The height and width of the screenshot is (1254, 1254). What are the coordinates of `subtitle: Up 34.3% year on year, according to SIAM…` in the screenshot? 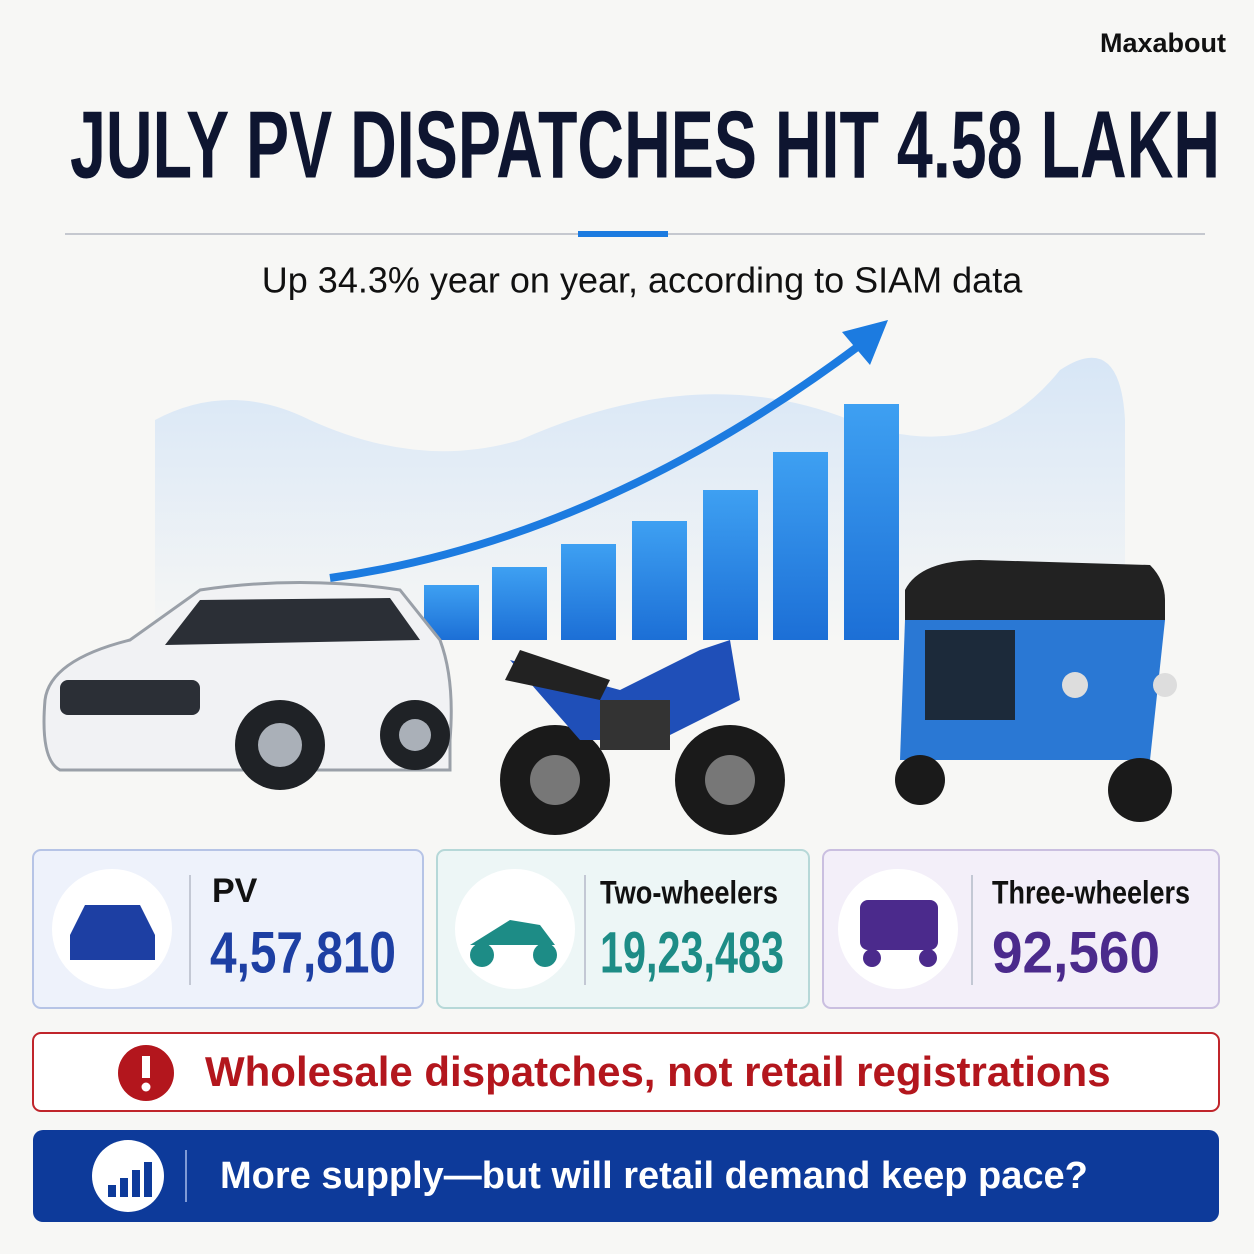 It's located at (642, 280).